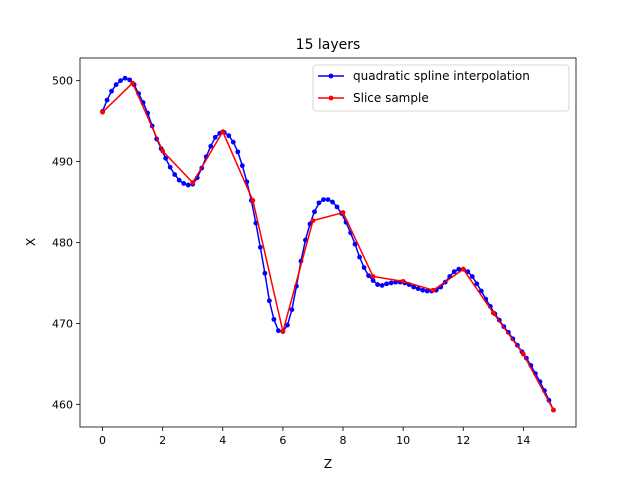 This screenshot has height=485, width=640. I want to click on x-tick-label: 10, so click(403, 440).